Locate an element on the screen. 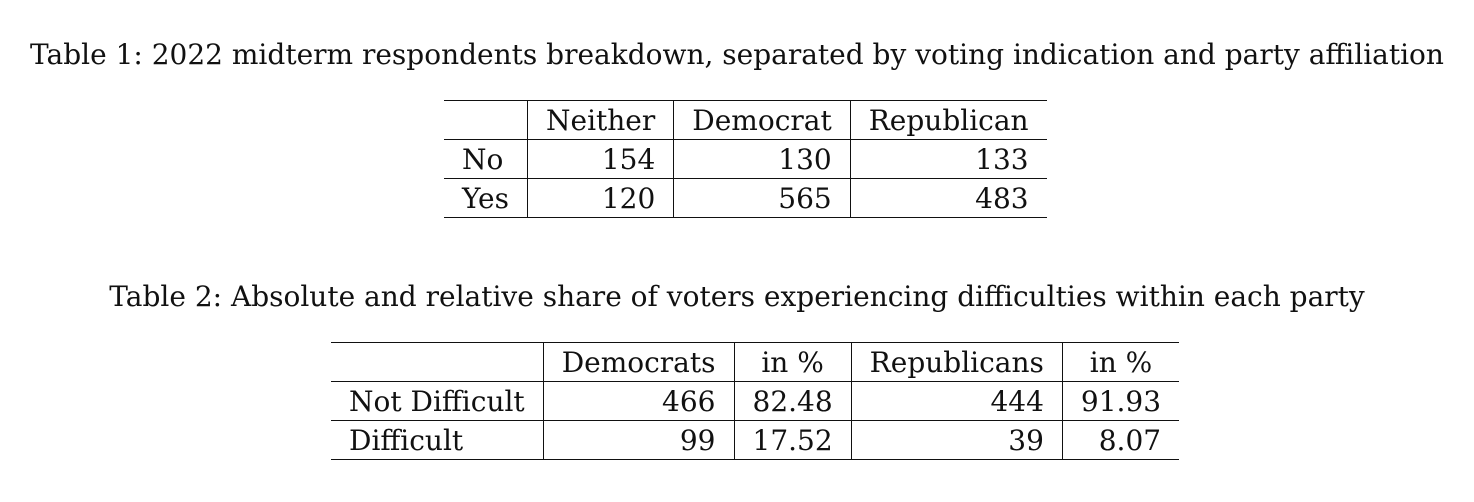 The height and width of the screenshot is (502, 1474). table1-row-label: No is located at coordinates (486, 159).